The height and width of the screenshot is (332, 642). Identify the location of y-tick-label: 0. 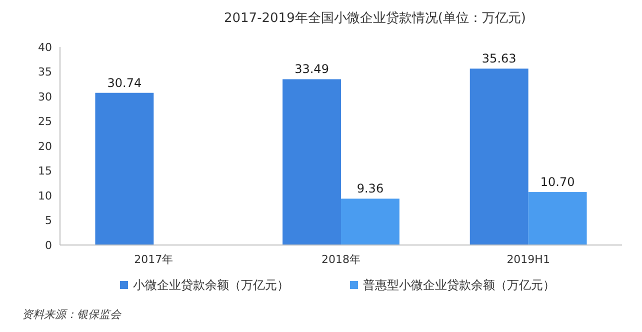
(48, 245).